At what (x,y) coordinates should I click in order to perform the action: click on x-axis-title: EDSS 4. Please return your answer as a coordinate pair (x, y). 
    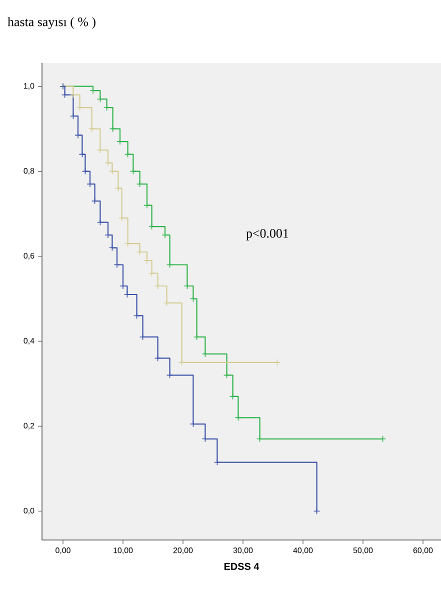
    Looking at the image, I should click on (241, 566).